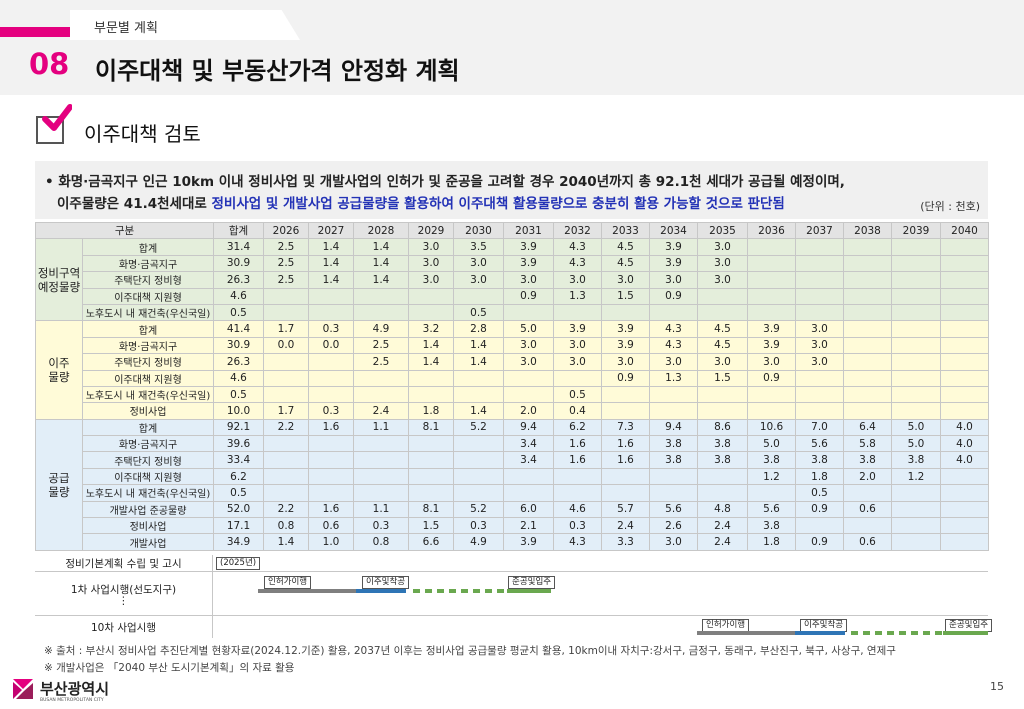  Describe the element at coordinates (239, 427) in the screenshot. I see `table-cell: 92.1` at that location.